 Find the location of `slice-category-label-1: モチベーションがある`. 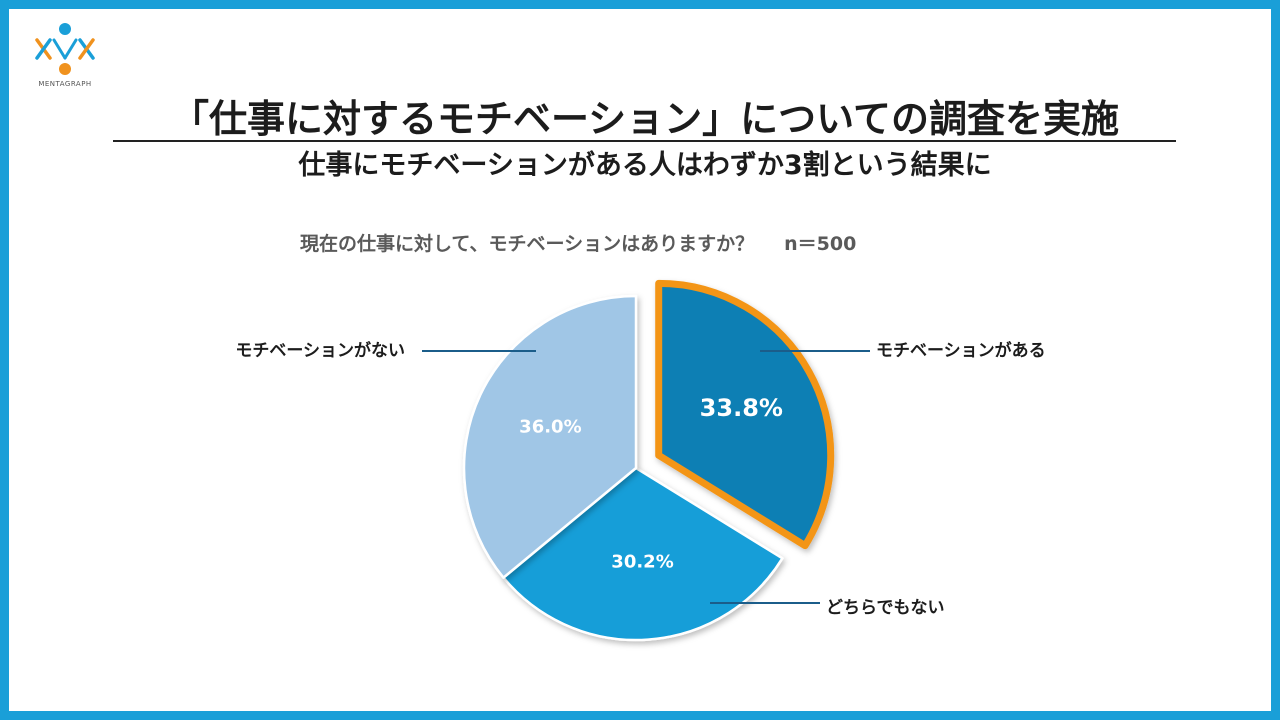

slice-category-label-1: モチベーションがある is located at coordinates (961, 350).